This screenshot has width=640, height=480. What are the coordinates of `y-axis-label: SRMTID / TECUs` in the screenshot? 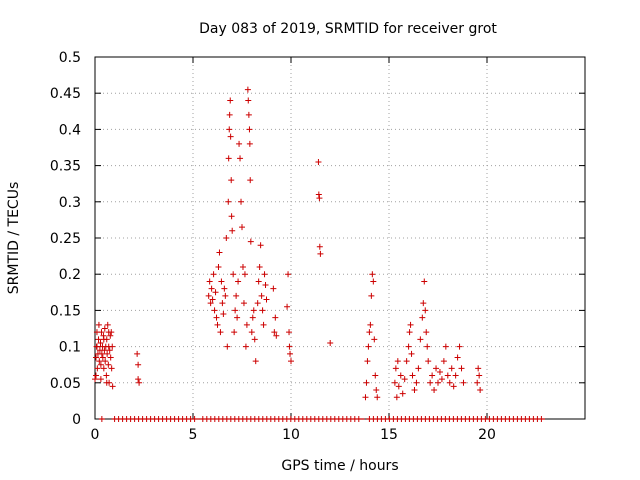 It's located at (14, 238).